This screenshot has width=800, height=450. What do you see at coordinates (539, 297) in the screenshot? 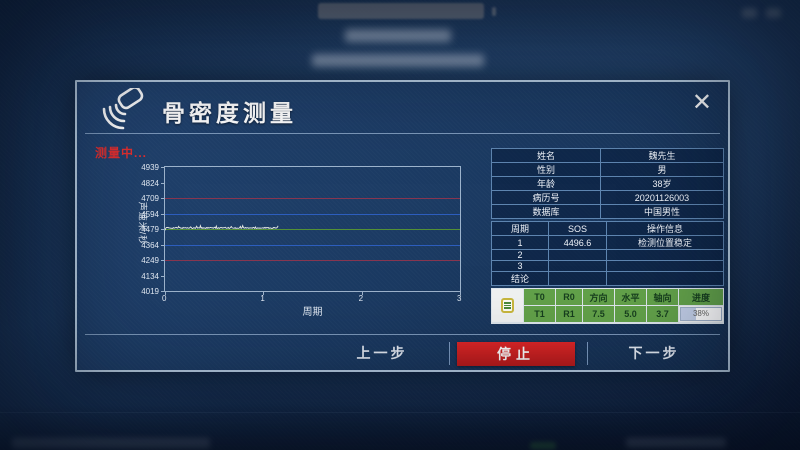
I see `t0-cell: T0` at bounding box center [539, 297].